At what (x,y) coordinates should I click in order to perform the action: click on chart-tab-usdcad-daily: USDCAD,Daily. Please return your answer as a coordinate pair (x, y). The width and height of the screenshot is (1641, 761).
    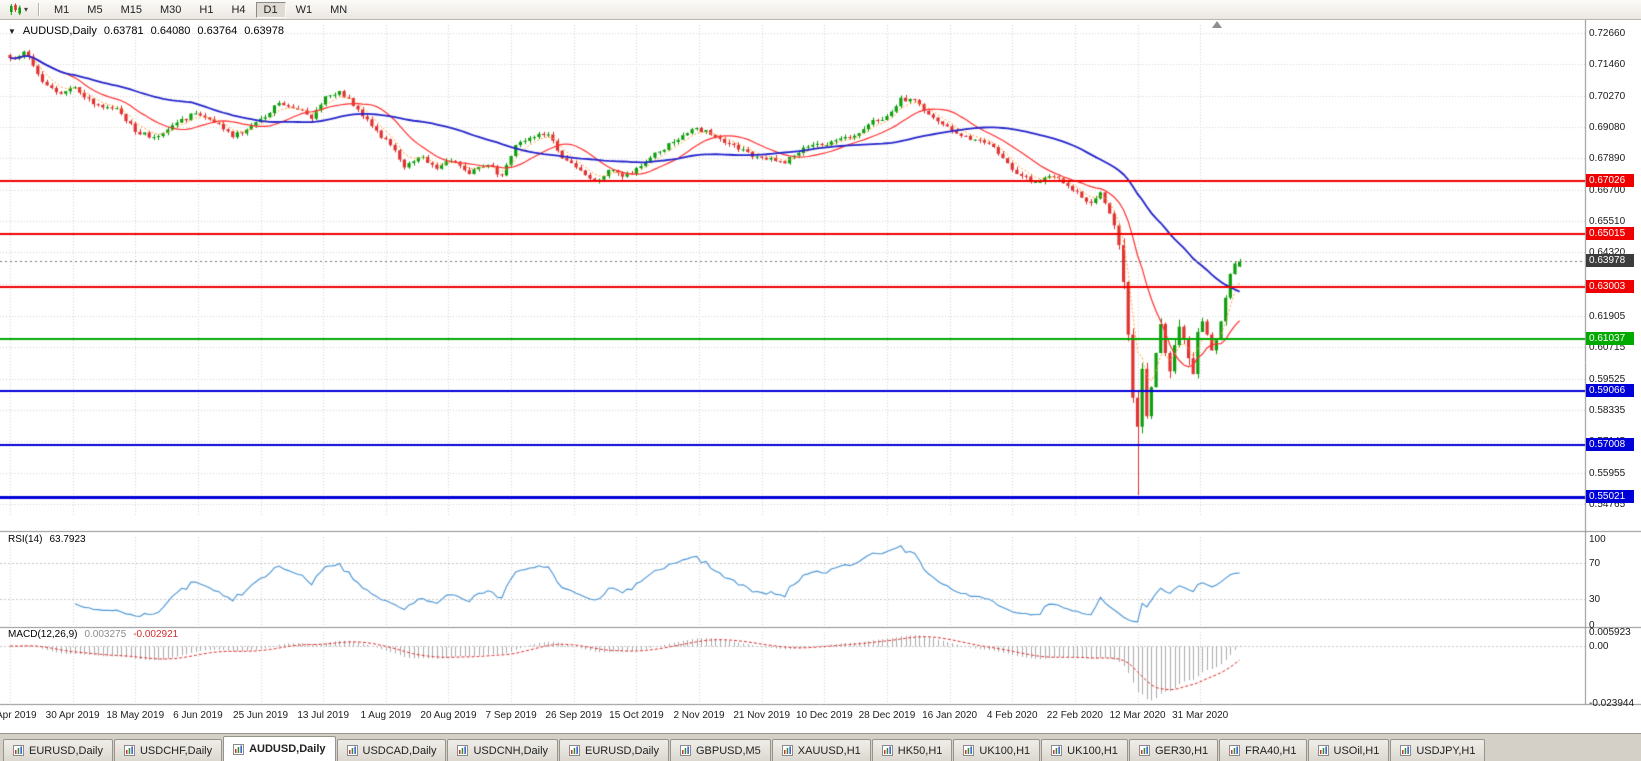
    Looking at the image, I should click on (391, 750).